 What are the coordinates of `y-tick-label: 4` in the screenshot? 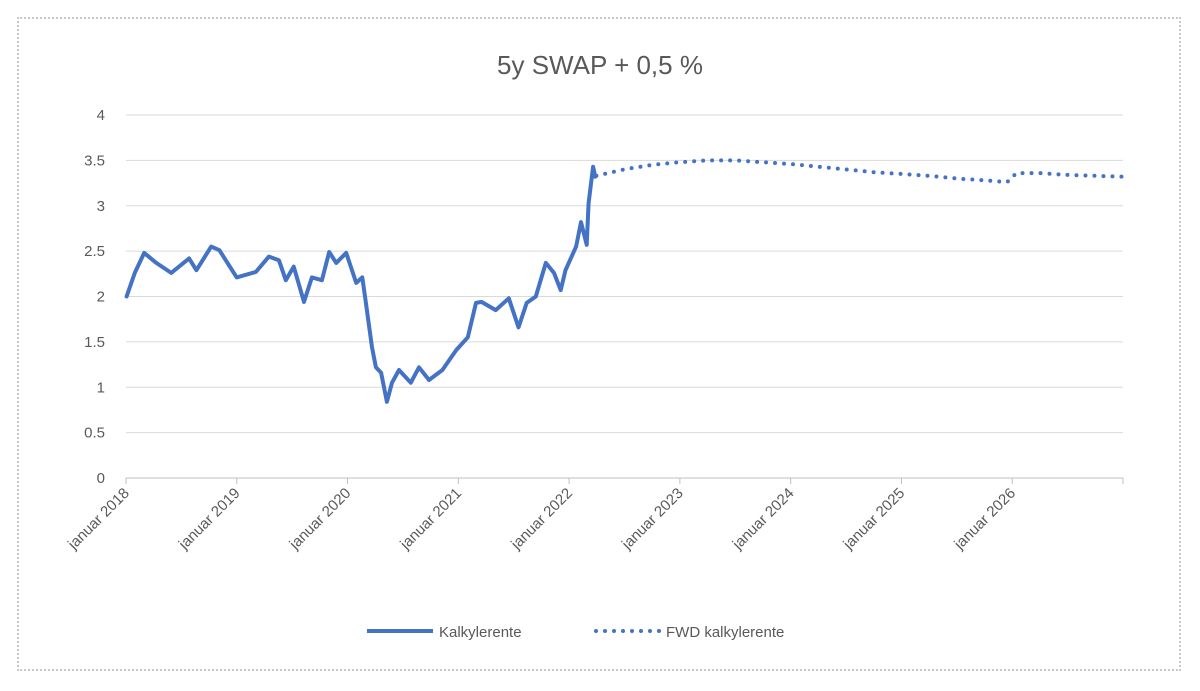 It's located at (101, 115).